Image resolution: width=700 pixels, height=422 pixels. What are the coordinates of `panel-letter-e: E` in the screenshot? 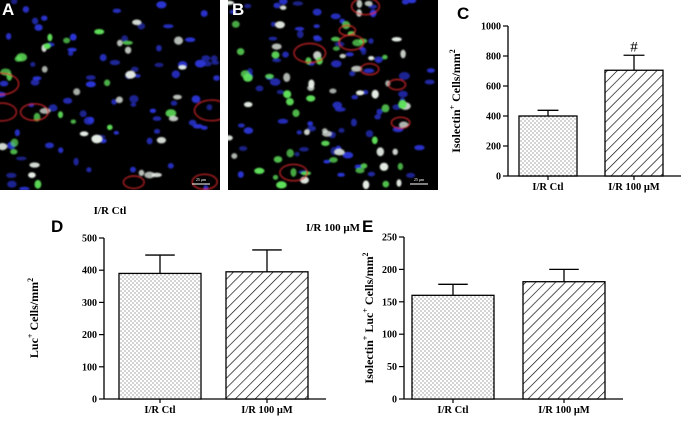 It's located at (368, 226).